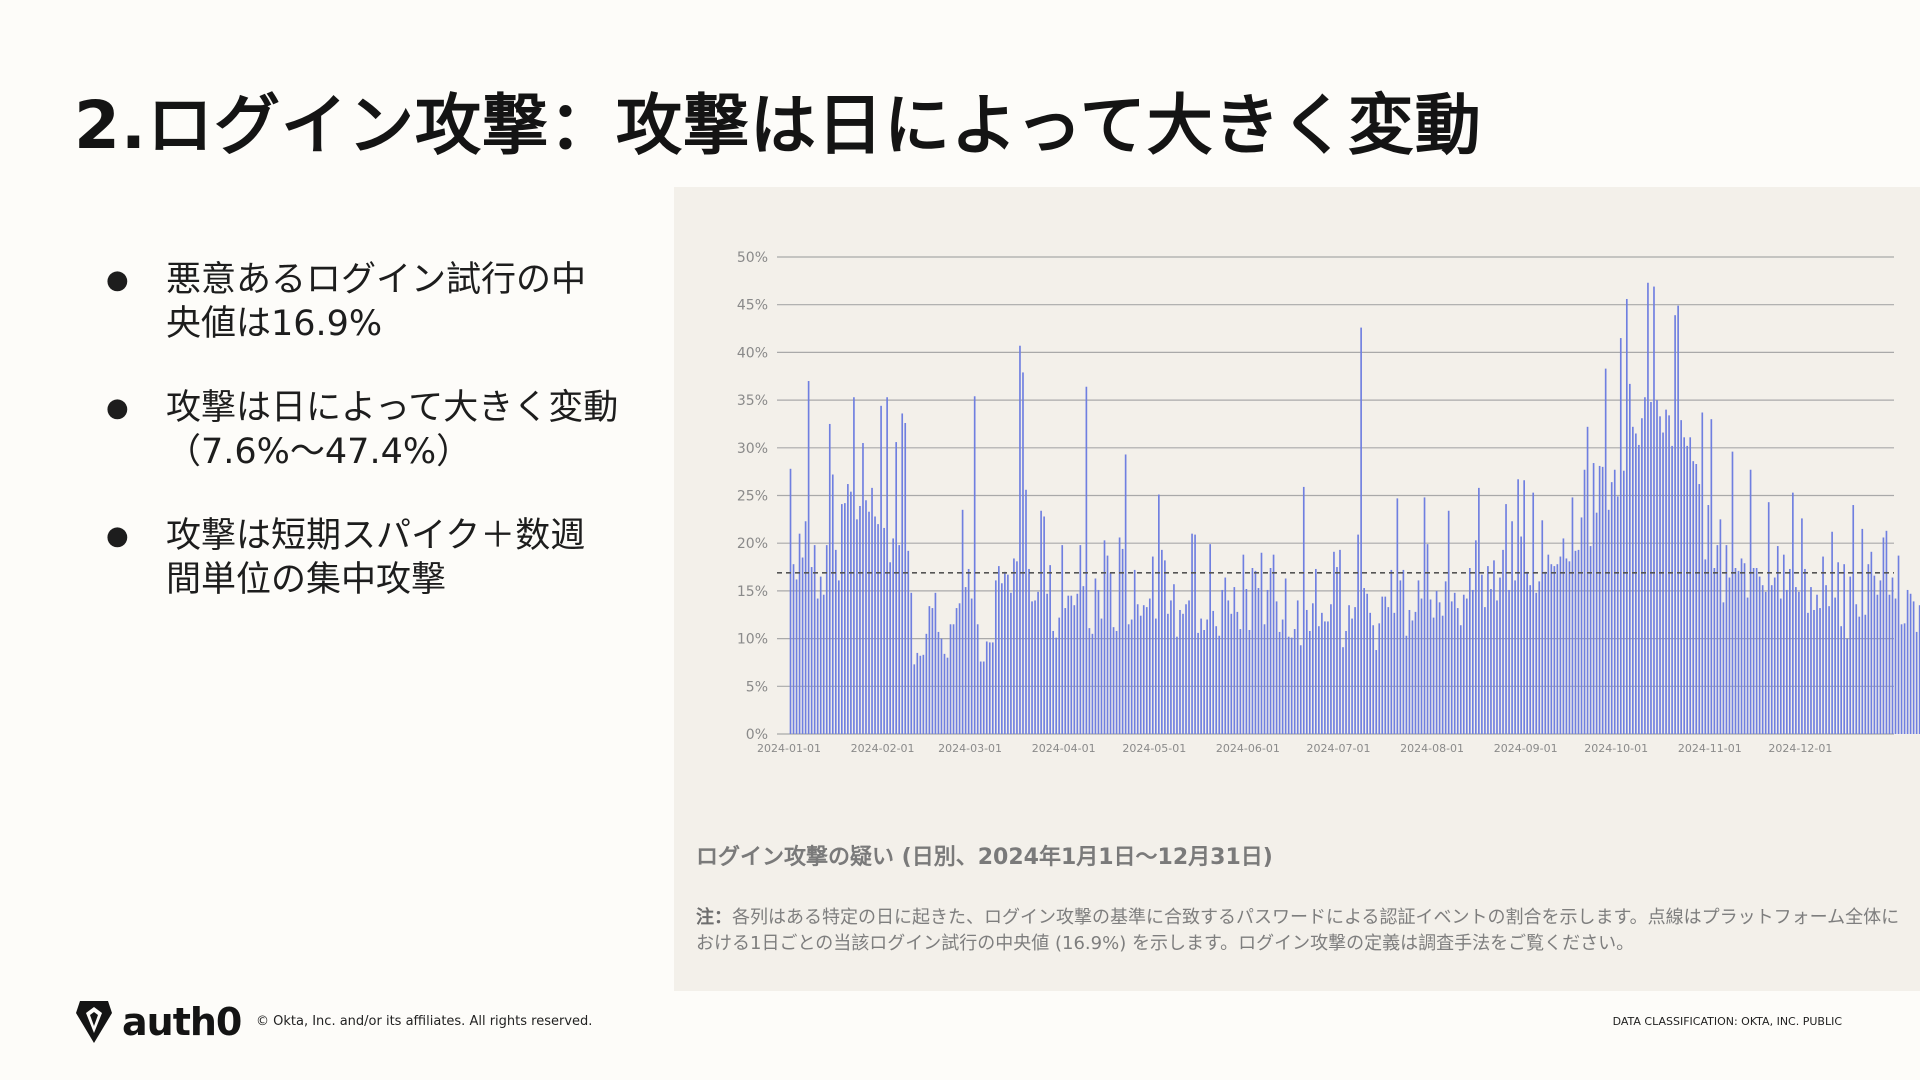 This screenshot has height=1080, width=1920. What do you see at coordinates (789, 748) in the screenshot?
I see `x-tick-label: 2024-01-01` at bounding box center [789, 748].